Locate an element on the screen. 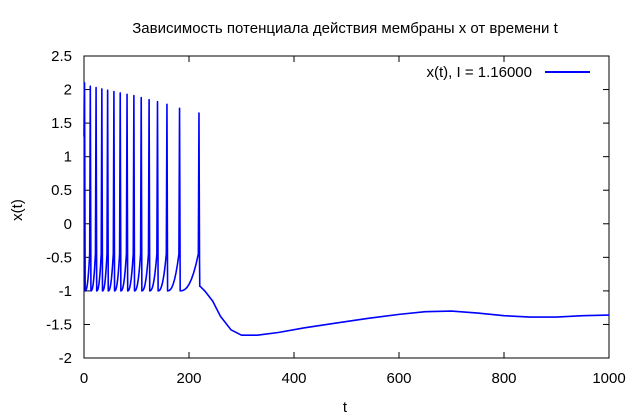 The height and width of the screenshot is (420, 640). y-axis-label: x(t) is located at coordinates (17, 210).